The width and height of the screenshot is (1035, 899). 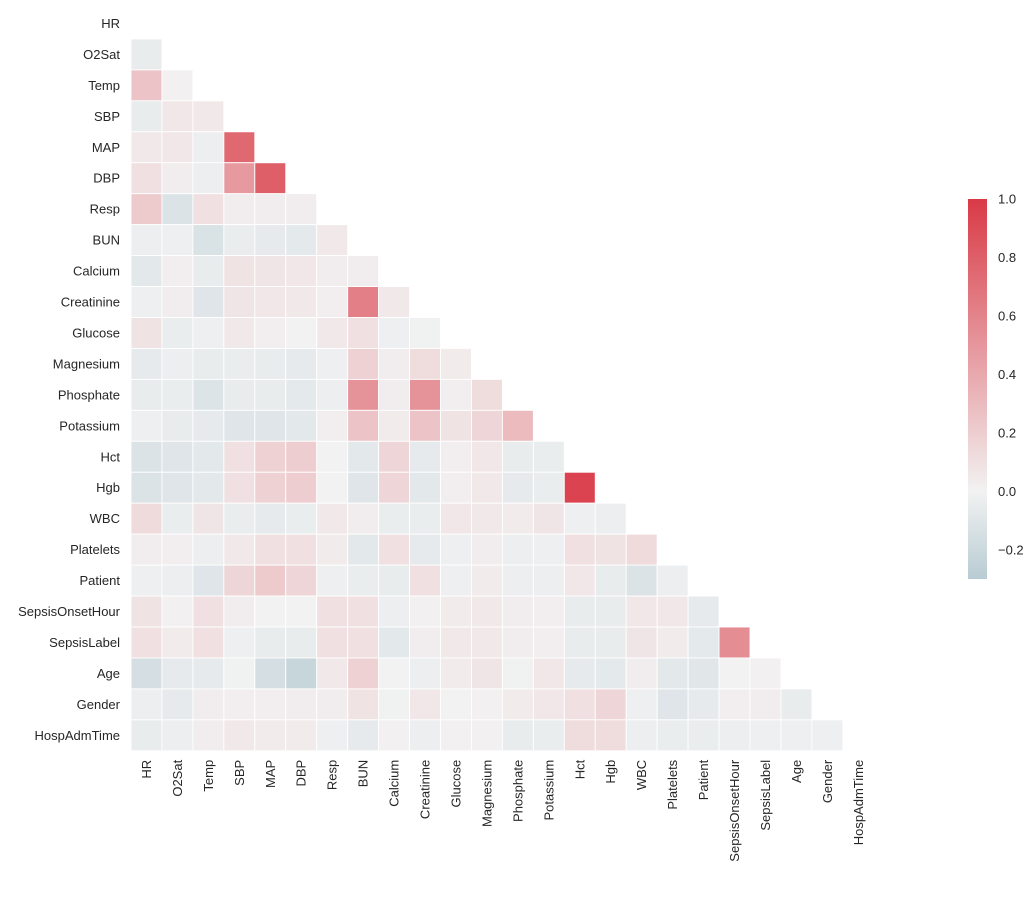 What do you see at coordinates (548, 704) in the screenshot?
I see `heatmap-cell-gender-potassium` at bounding box center [548, 704].